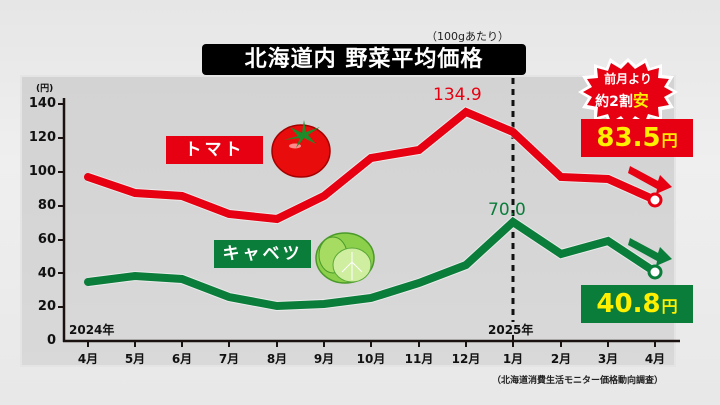  Describe the element at coordinates (650, 252) in the screenshot. I see `cabbage-down-arrow-icon` at that location.